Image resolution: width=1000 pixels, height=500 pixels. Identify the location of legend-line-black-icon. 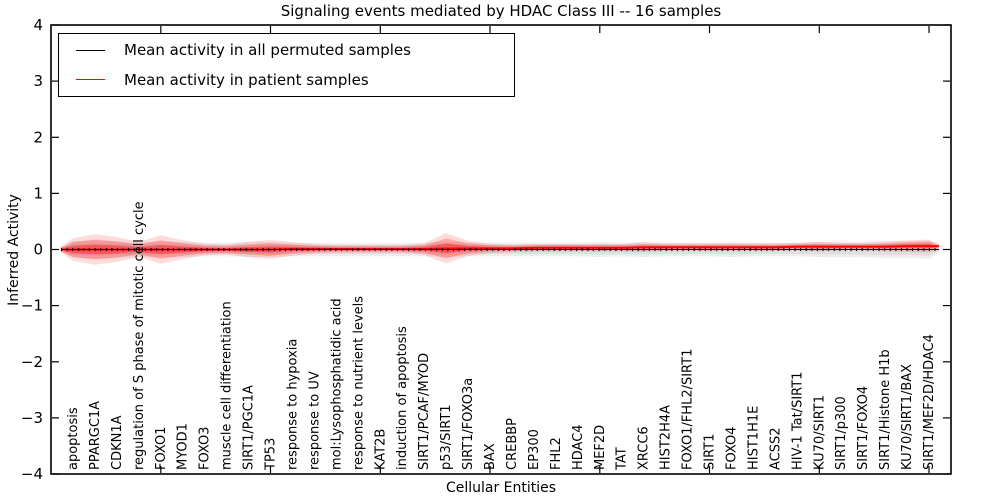
(90, 50).